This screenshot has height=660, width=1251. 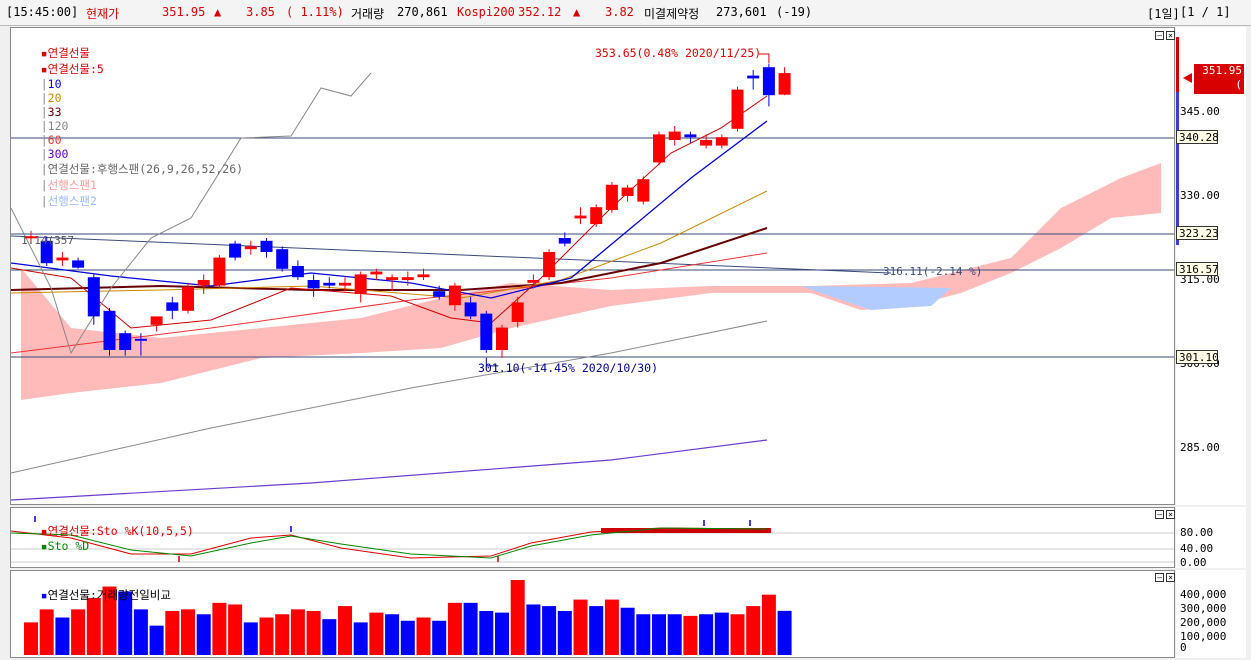 I want to click on ichimoku-cloud-down, so click(x=876, y=298).